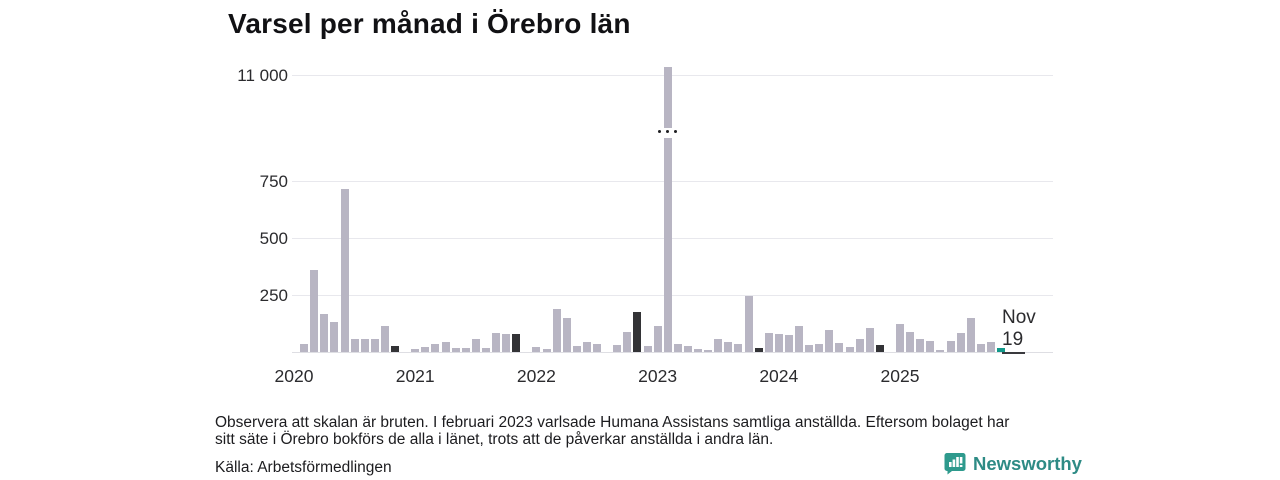 The height and width of the screenshot is (480, 1280). What do you see at coordinates (687, 348) in the screenshot?
I see `bar-apr-2023` at bounding box center [687, 348].